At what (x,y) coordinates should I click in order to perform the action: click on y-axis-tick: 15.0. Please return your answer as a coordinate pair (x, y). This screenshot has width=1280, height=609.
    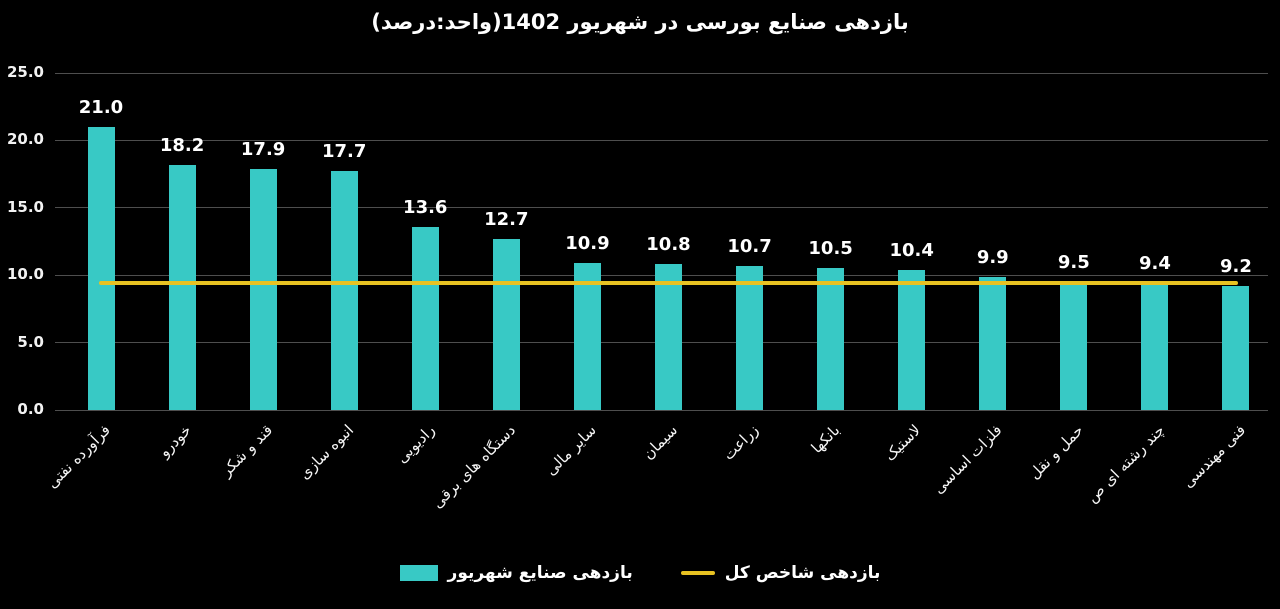
    Looking at the image, I should click on (25, 206).